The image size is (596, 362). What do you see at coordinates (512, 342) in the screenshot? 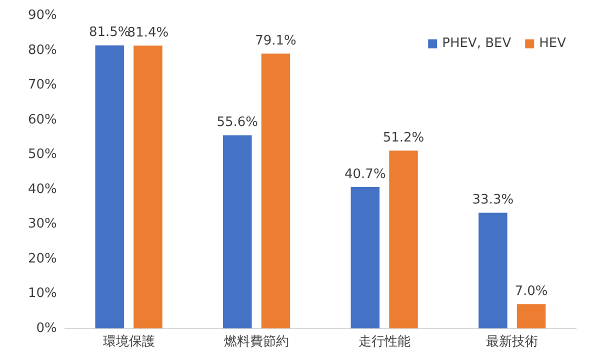
I see `x-tick-label: 最新技術` at bounding box center [512, 342].